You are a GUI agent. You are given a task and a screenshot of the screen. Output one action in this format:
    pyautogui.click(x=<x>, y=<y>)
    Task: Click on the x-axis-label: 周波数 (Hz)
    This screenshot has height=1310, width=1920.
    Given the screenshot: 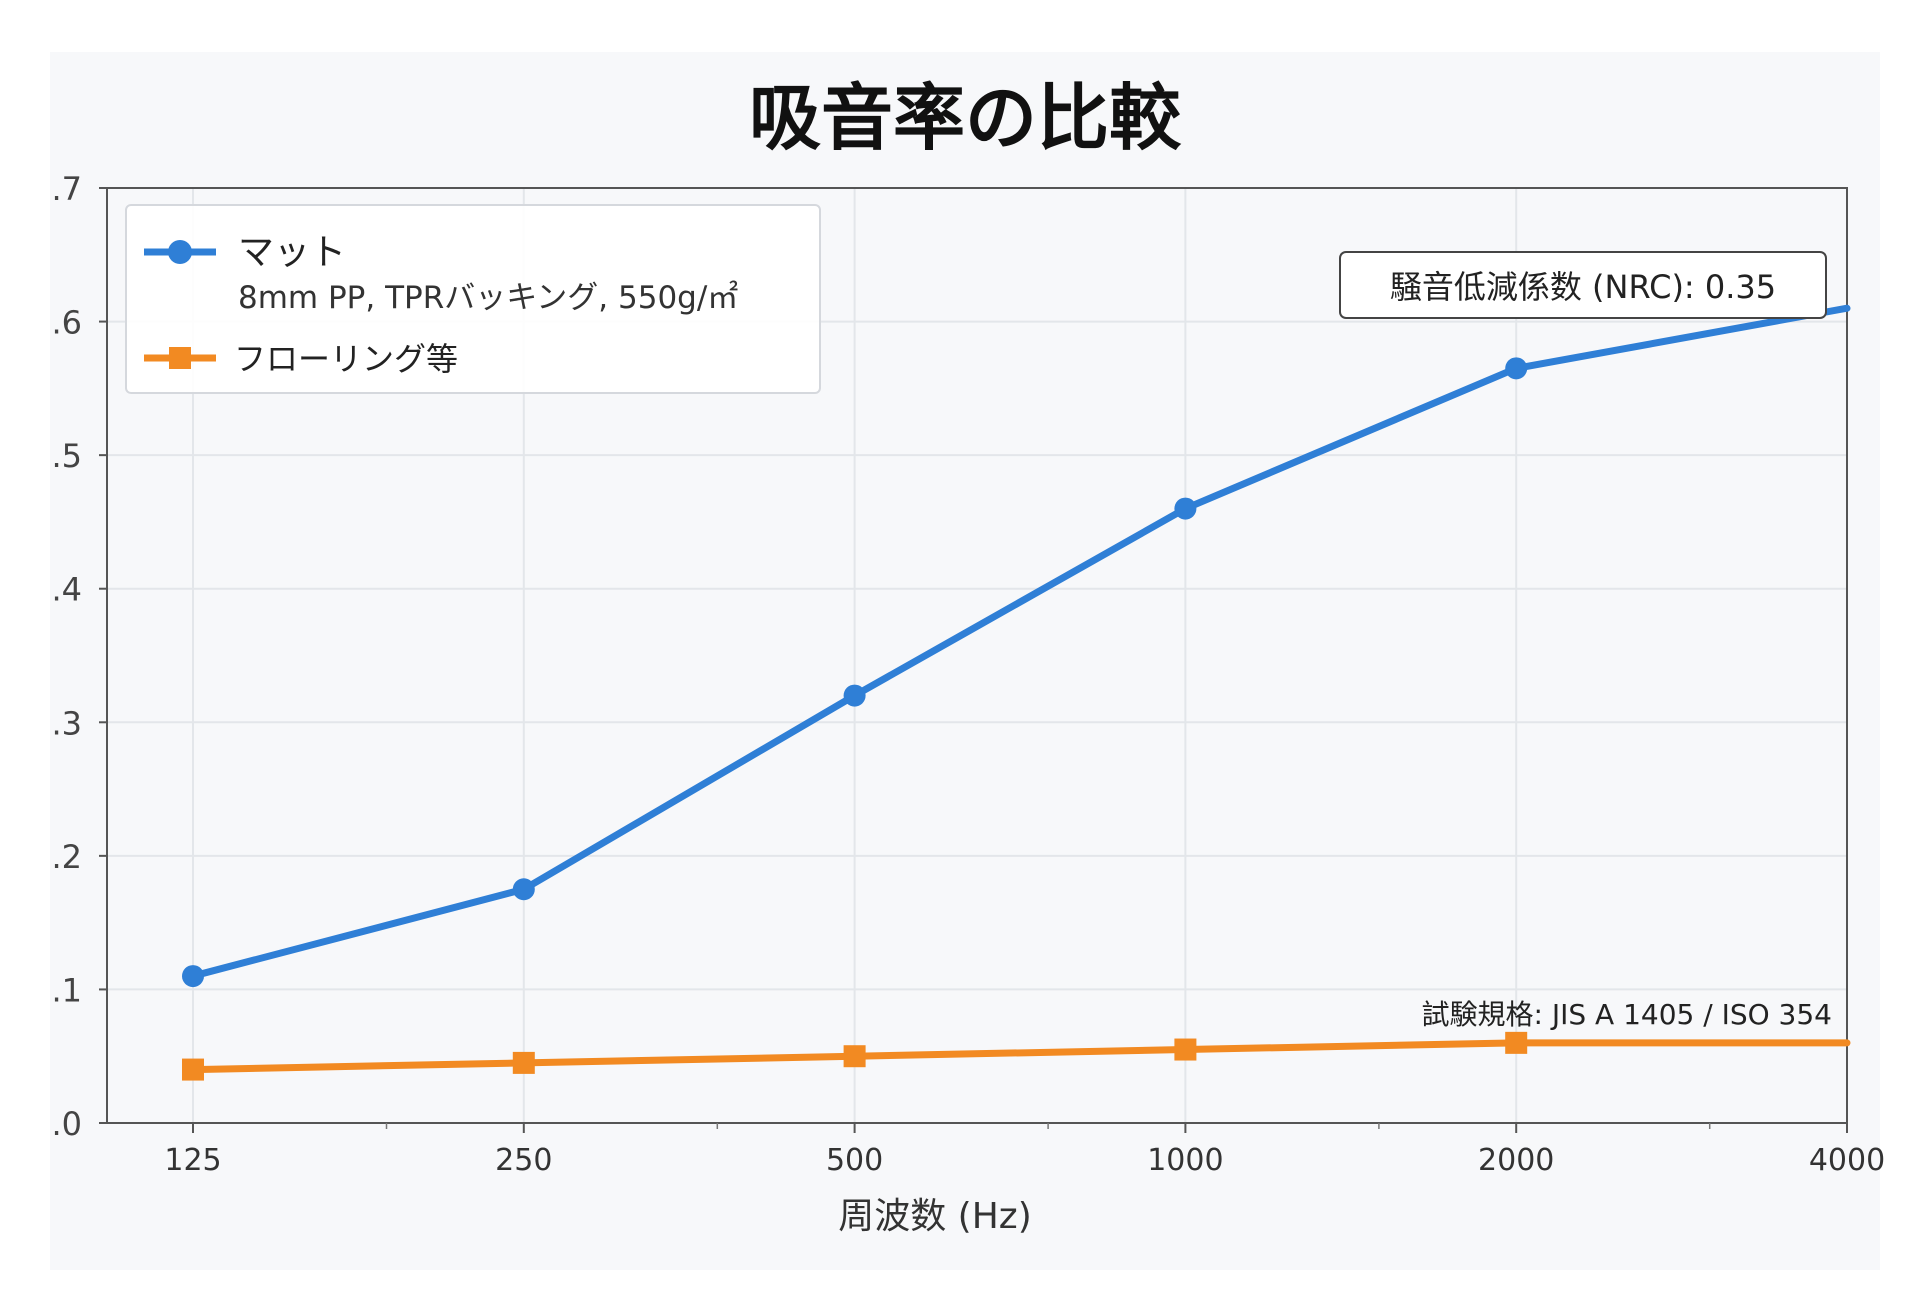 What is the action you would take?
    pyautogui.click(x=935, y=1216)
    